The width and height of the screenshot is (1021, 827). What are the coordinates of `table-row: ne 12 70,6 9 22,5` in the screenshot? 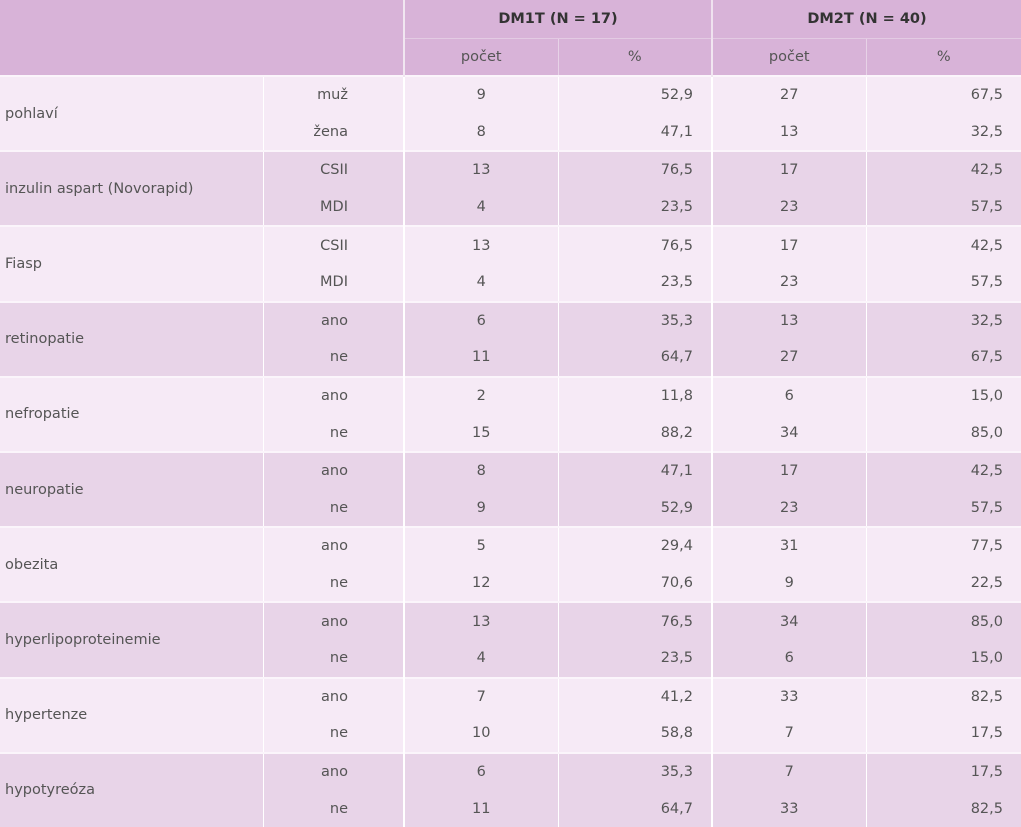 It's located at (510, 583).